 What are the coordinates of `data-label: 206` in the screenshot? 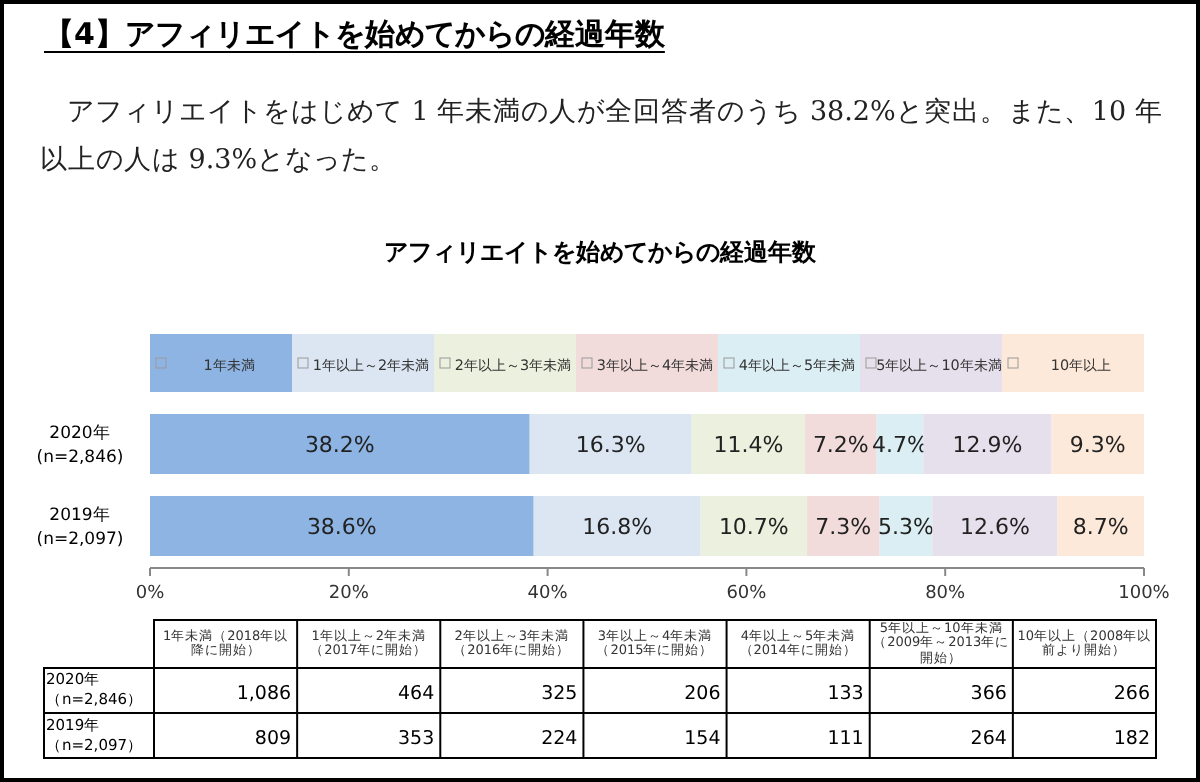 It's located at (702, 693).